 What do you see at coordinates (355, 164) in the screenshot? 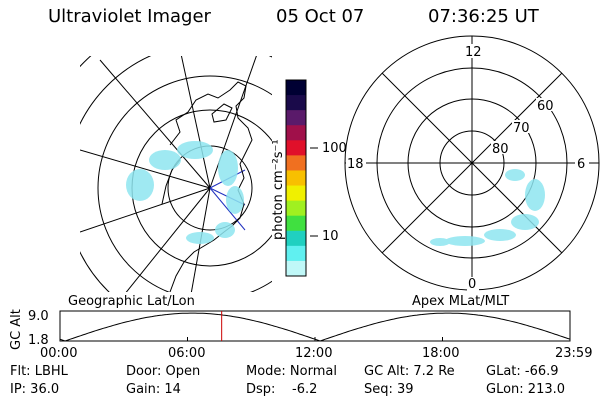
I see `mlt-label-18: 18` at bounding box center [355, 164].